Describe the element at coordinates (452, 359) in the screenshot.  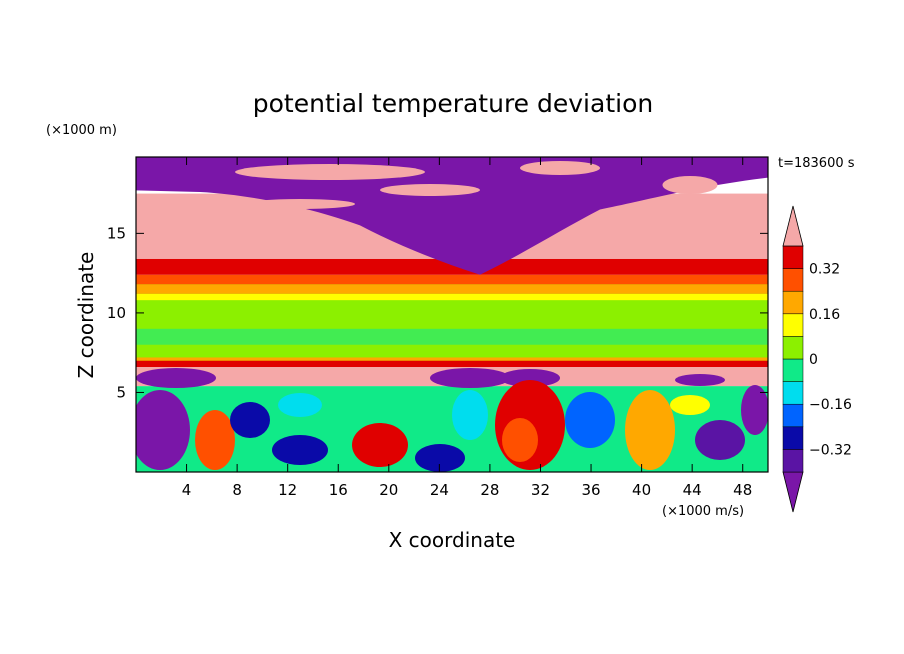
I see `band-inversion-yellow` at that location.